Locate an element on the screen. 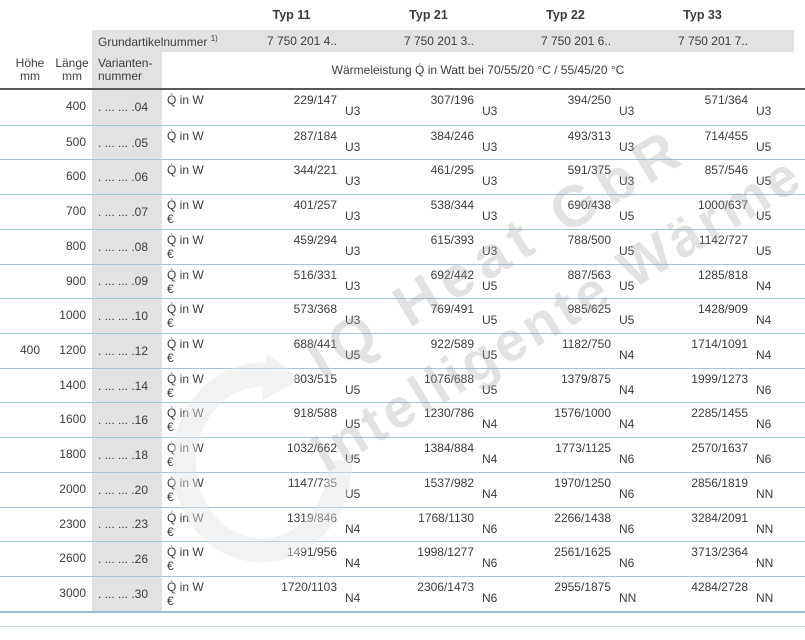 The image size is (805, 640). typ21-cell: 1768/1130 N6 is located at coordinates (451, 525).